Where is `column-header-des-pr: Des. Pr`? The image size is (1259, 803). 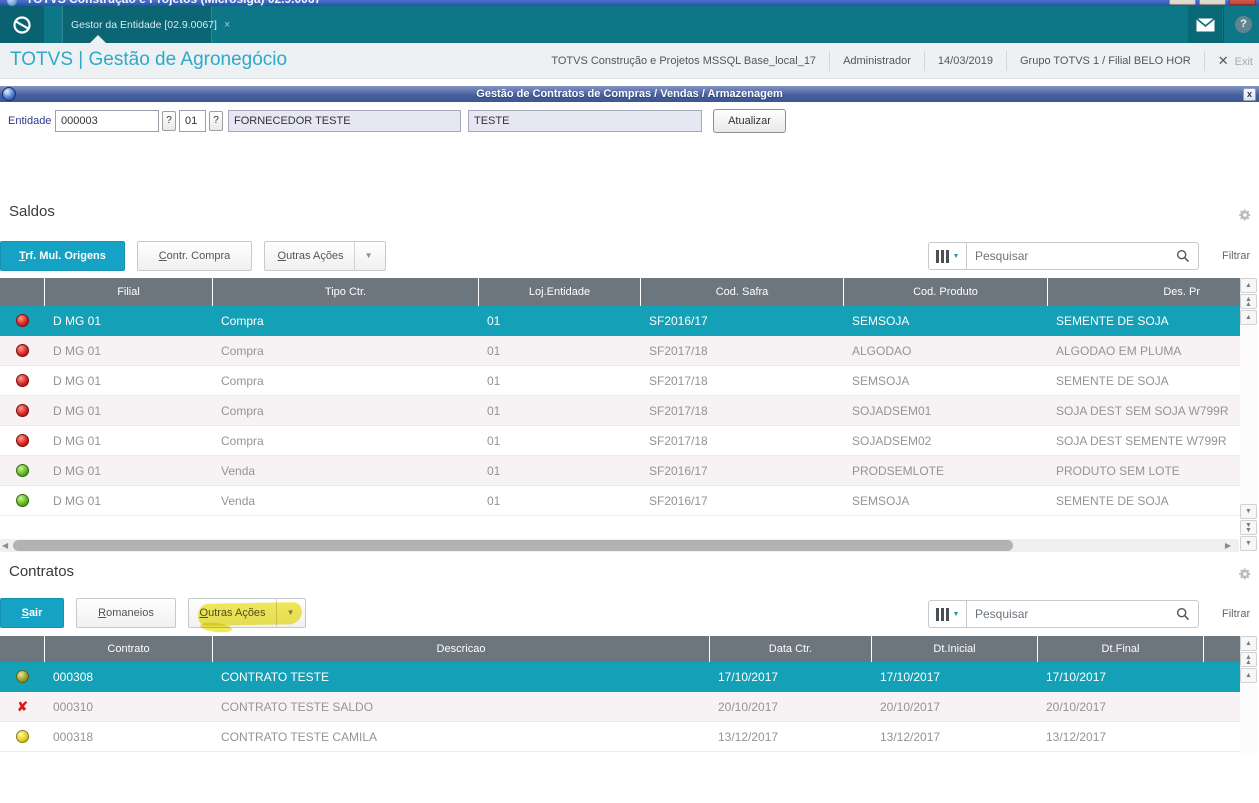
column-header-des-pr: Des. Pr is located at coordinates (1181, 292).